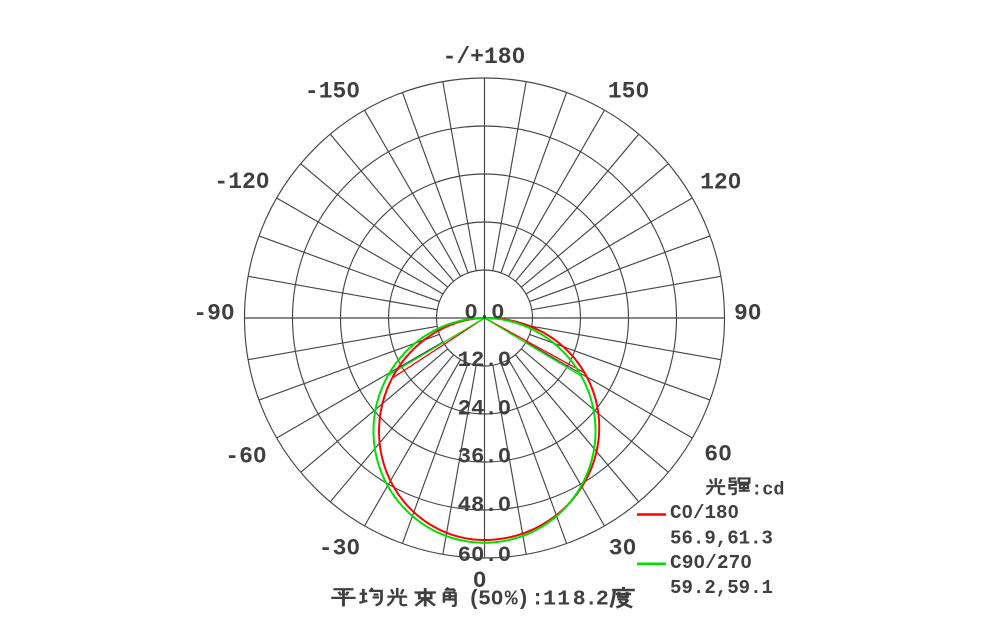  What do you see at coordinates (718, 455) in the screenshot?
I see `svg-text: 60` at bounding box center [718, 455].